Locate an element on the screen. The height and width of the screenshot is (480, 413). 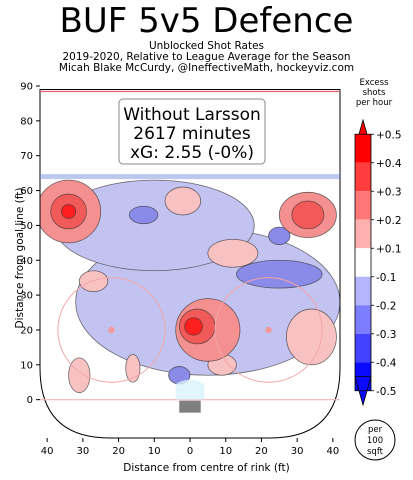
info-box-line1: Without Larsson is located at coordinates (192, 115).